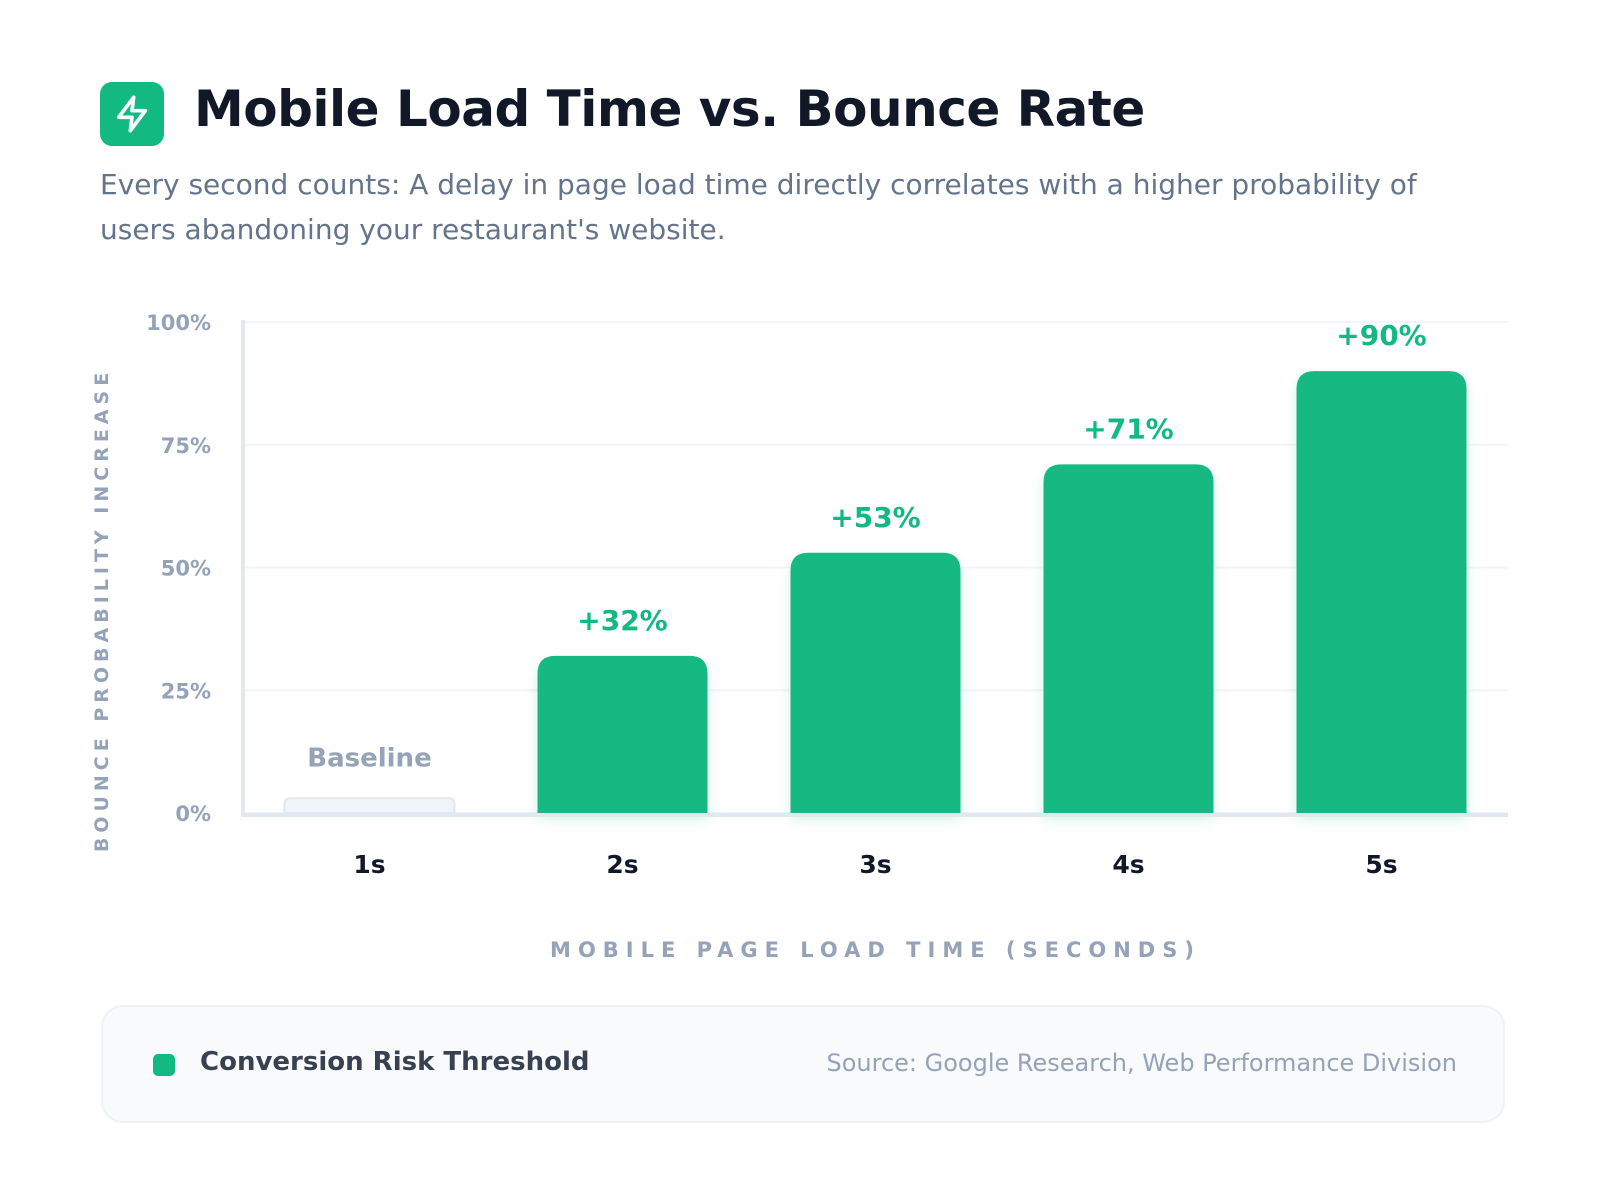 The width and height of the screenshot is (1600, 1200). I want to click on y-tick-label: 25%, so click(186, 691).